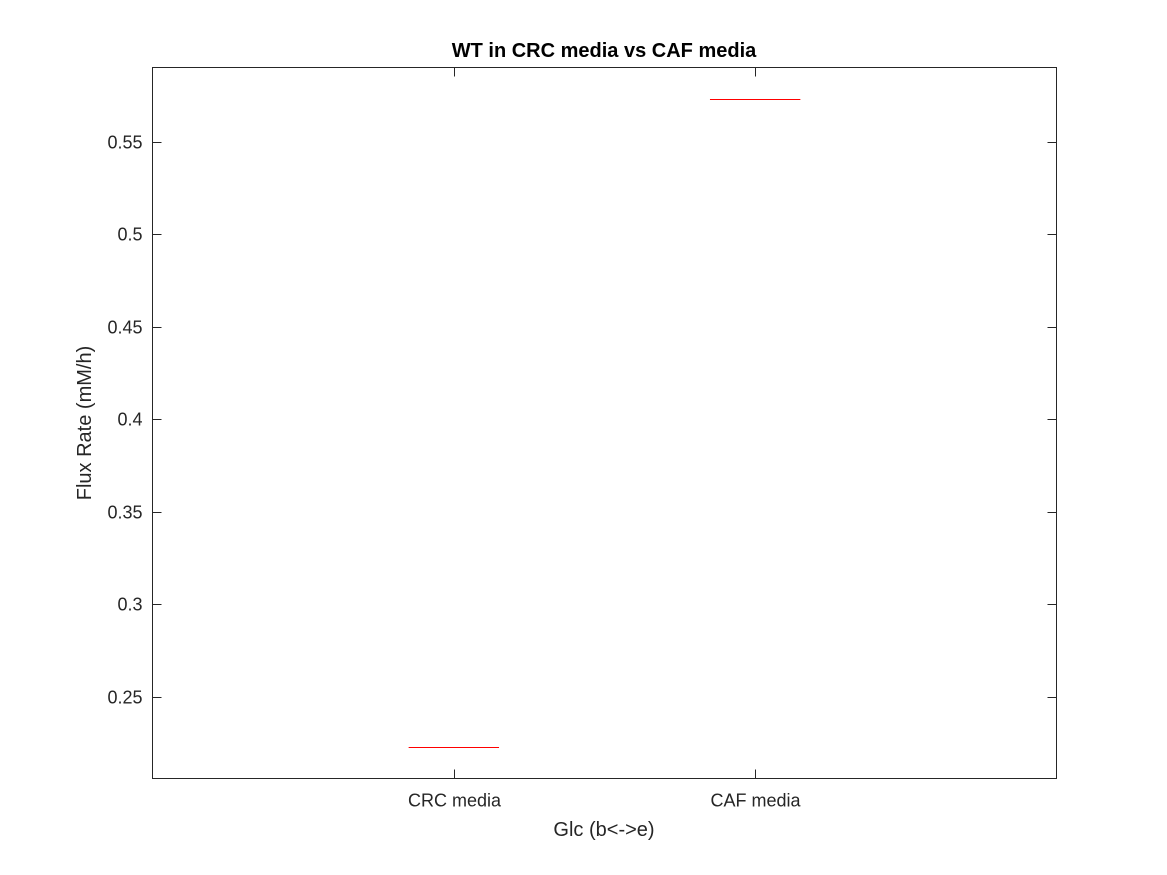  Describe the element at coordinates (603, 830) in the screenshot. I see `x-axis-label: Glc (b<->e)` at that location.